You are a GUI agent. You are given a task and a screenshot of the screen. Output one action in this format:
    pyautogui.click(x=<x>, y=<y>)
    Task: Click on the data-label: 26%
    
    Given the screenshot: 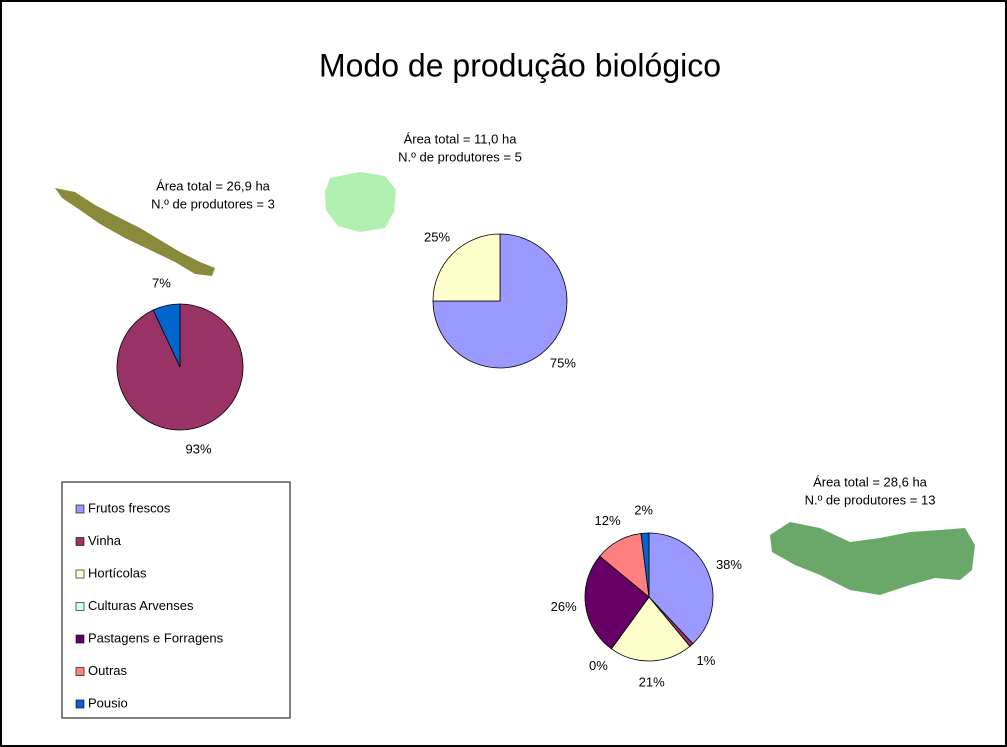 What is the action you would take?
    pyautogui.click(x=564, y=606)
    